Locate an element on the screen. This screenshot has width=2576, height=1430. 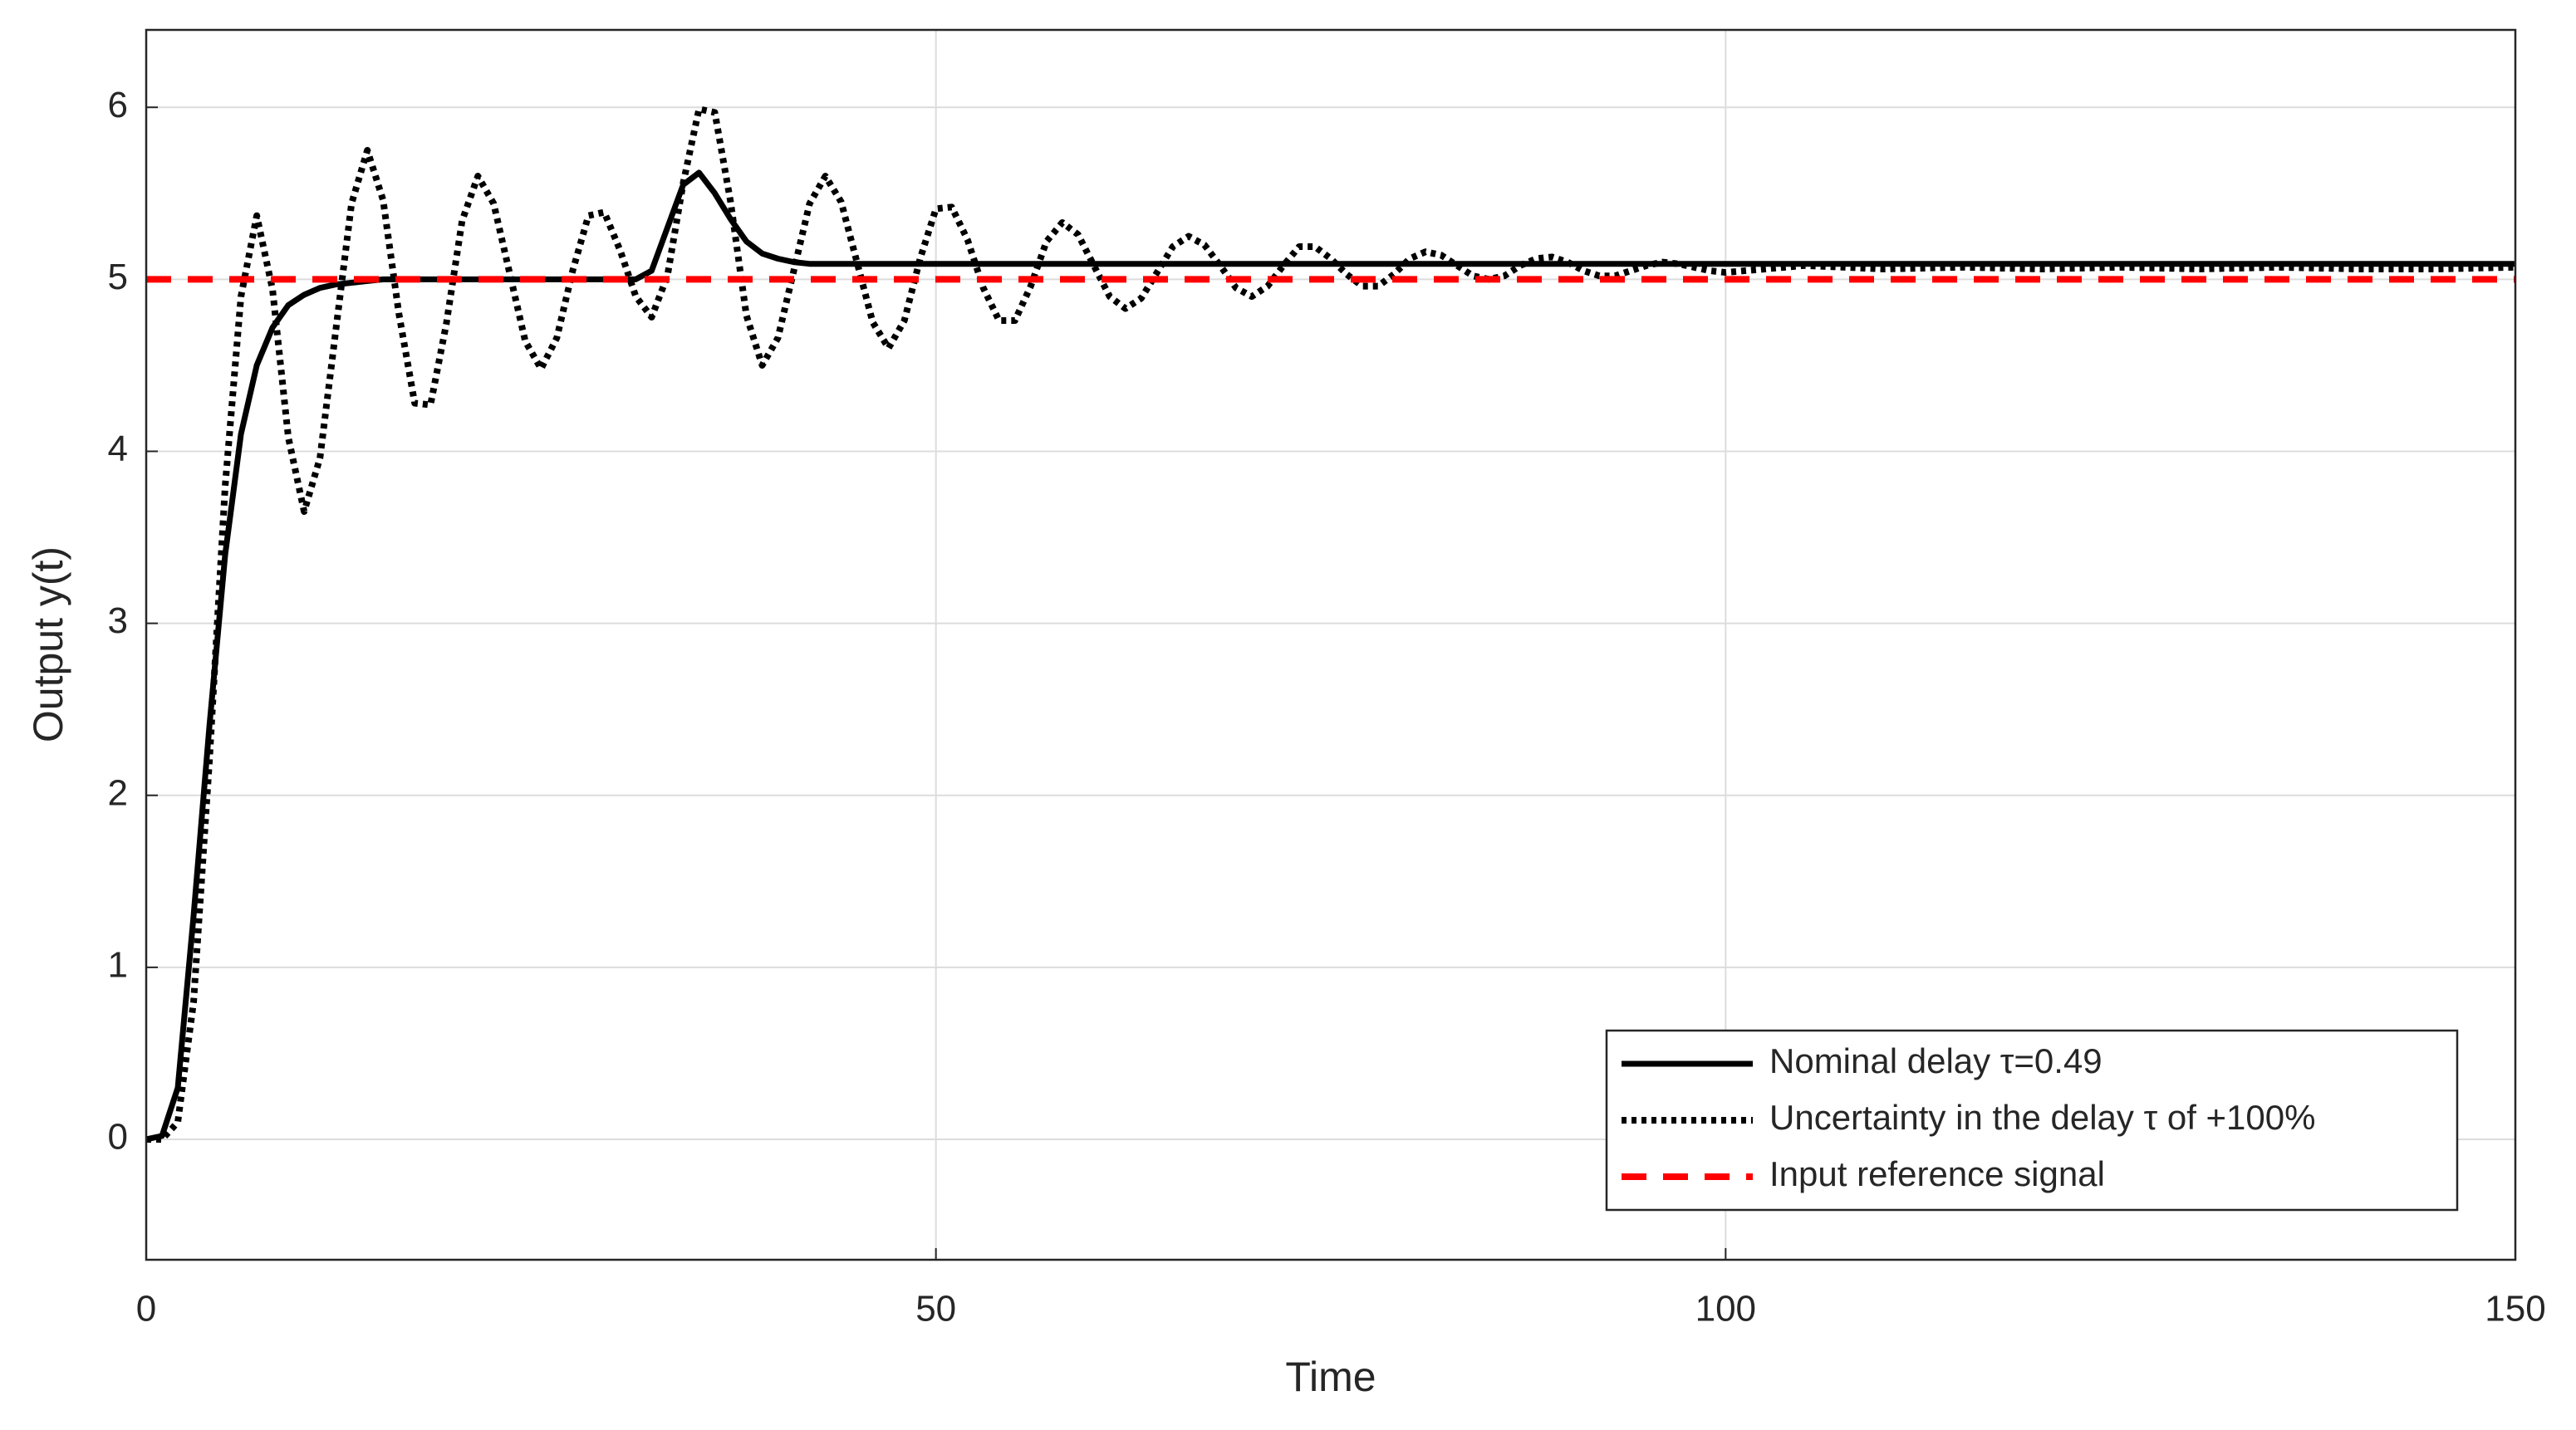
legend-label: Uncertainty in the delay τ of +100% is located at coordinates (2042, 1117).